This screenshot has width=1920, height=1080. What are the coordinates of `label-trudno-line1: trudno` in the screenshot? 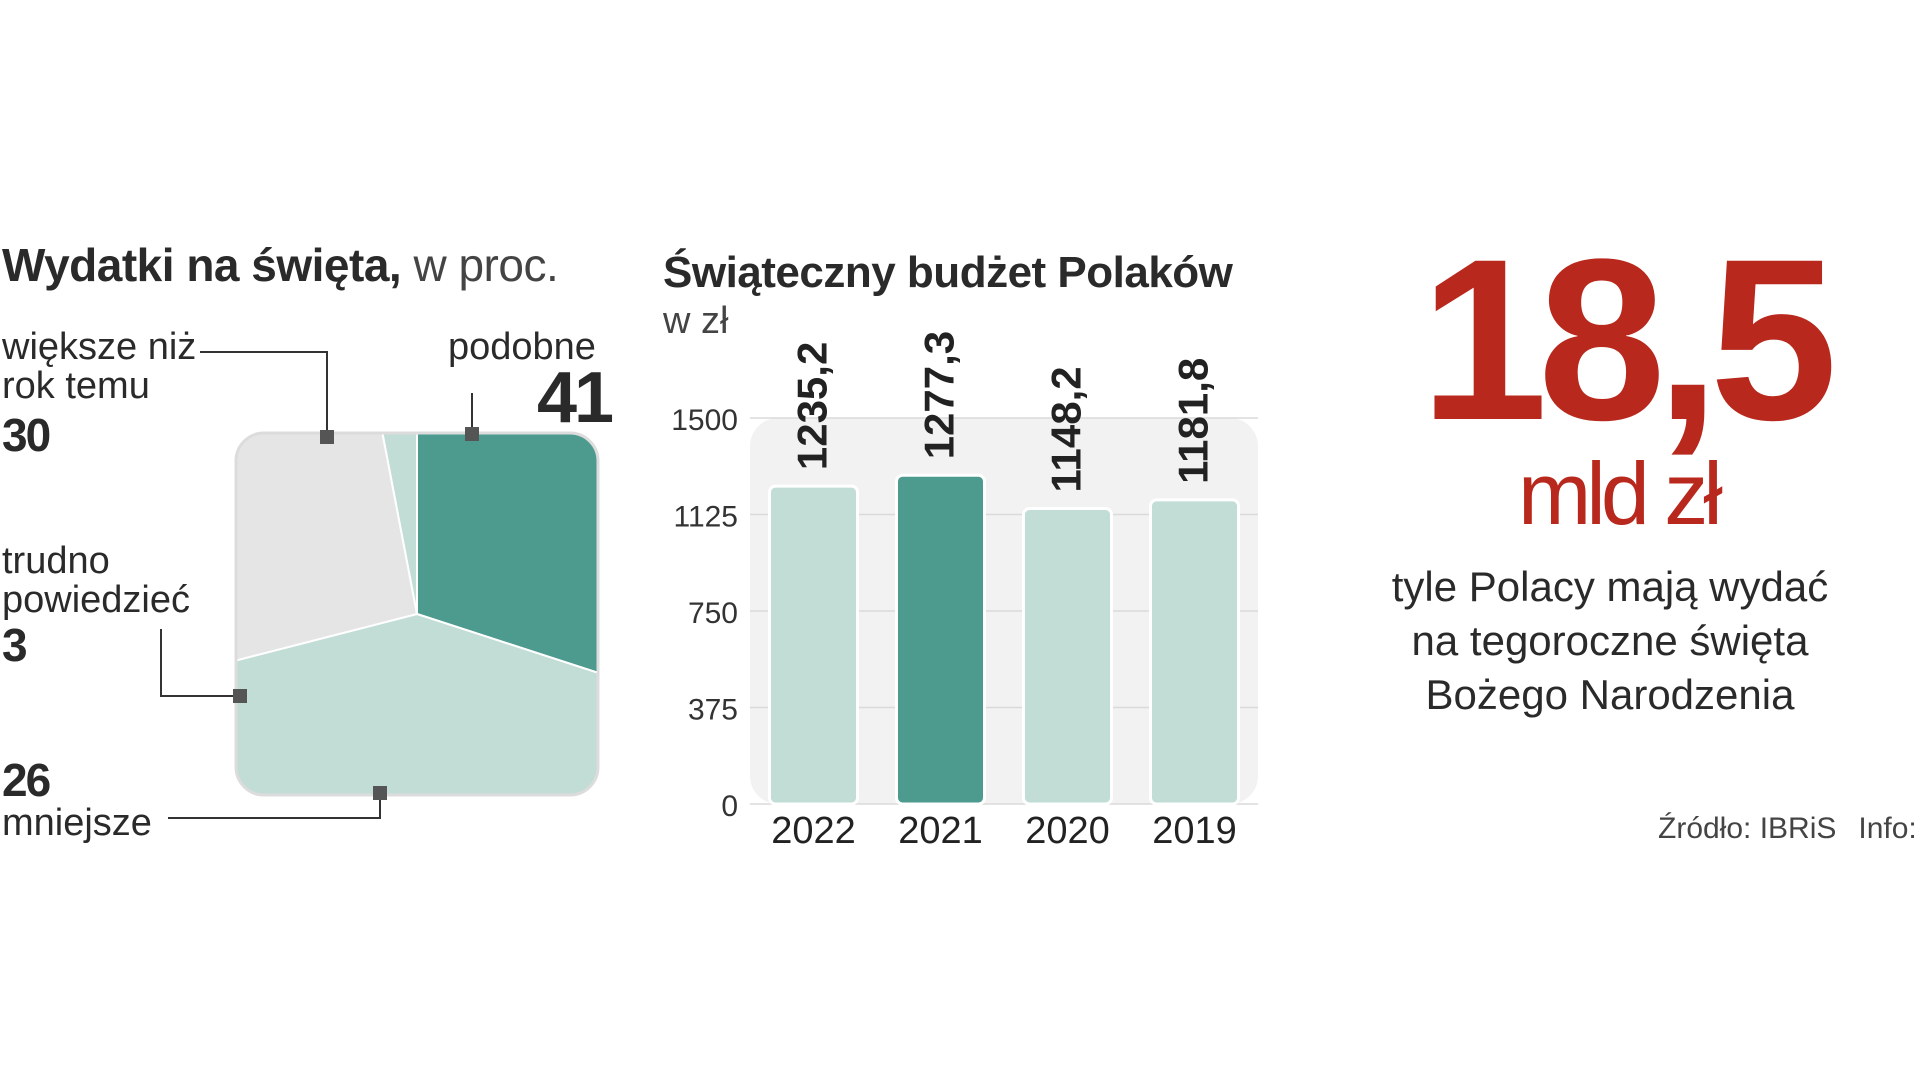 It's located at (56, 561).